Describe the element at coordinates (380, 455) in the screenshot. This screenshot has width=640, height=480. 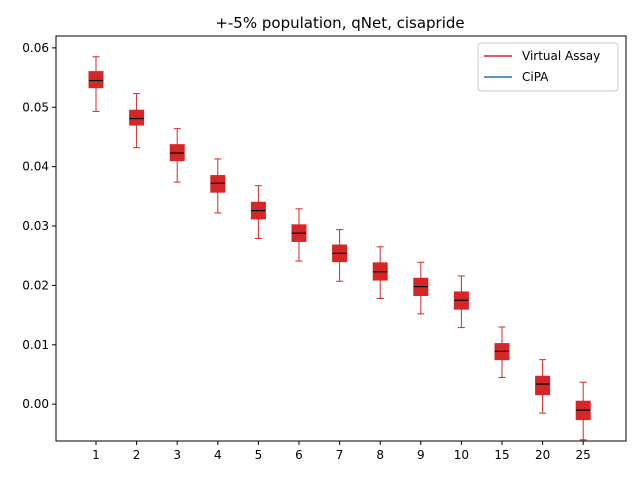
I see `x-tick-label: 8` at that location.